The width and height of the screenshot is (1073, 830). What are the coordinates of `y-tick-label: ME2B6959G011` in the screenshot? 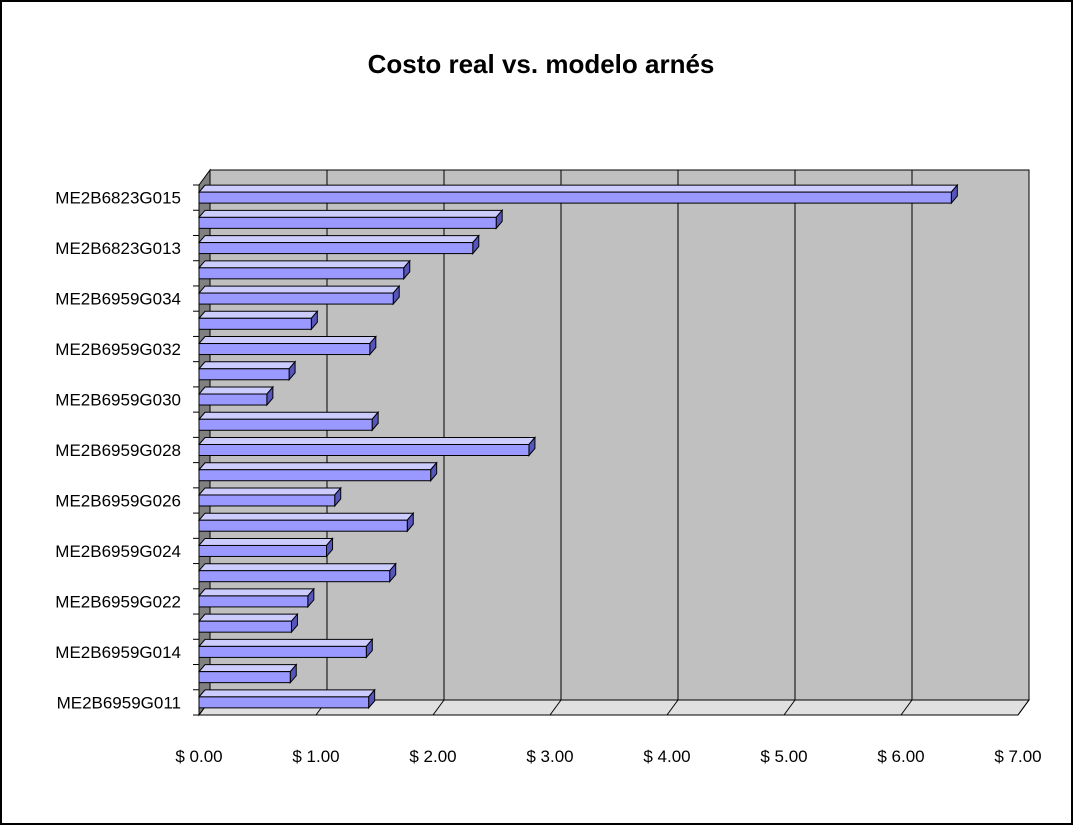 It's located at (119, 702).